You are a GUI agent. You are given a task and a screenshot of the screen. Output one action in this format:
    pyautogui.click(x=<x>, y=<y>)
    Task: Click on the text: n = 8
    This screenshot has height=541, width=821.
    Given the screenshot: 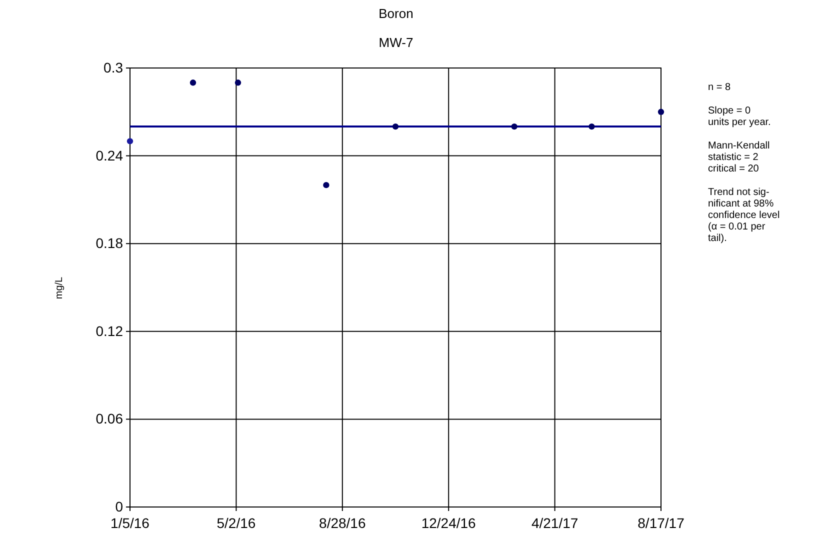 What is the action you would take?
    pyautogui.click(x=719, y=87)
    